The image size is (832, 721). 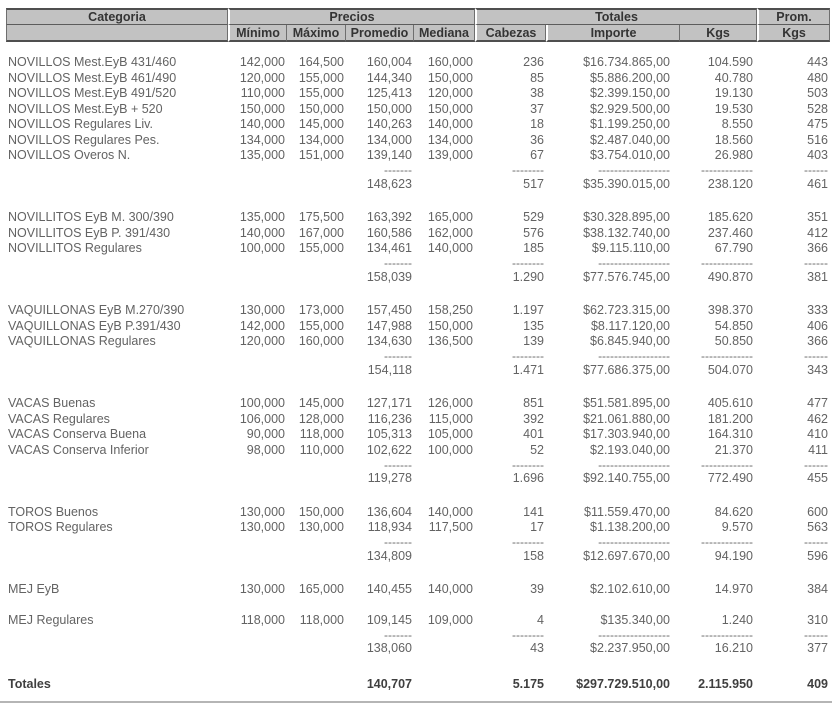 I want to click on subtotal-importe: $77.686.375,00, so click(x=626, y=369).